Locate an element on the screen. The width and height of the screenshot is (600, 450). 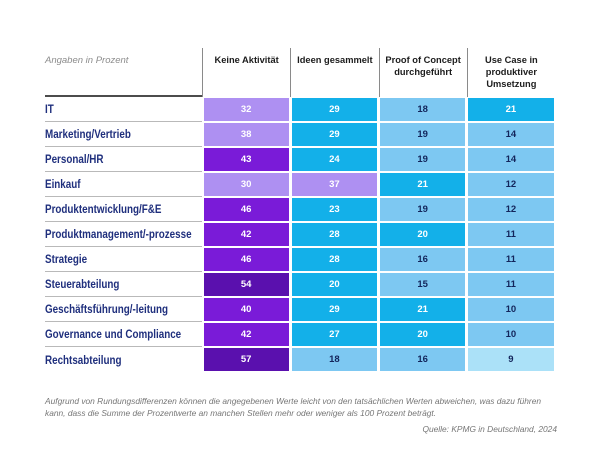
heatmap-cell: 23 is located at coordinates (334, 209).